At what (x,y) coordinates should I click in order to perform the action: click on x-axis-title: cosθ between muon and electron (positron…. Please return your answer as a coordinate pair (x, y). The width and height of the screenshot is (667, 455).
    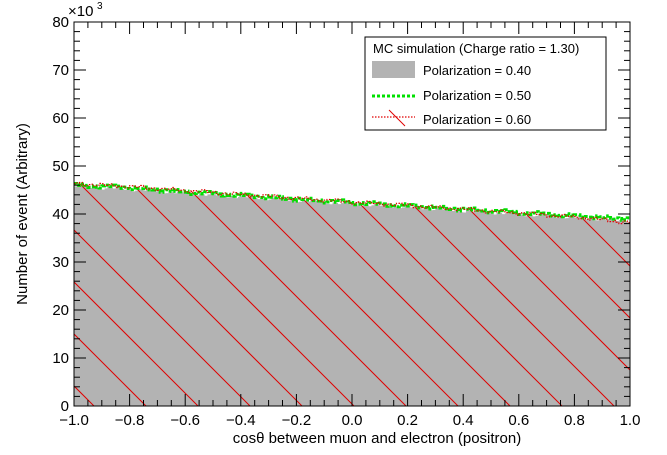
    Looking at the image, I should click on (377, 438).